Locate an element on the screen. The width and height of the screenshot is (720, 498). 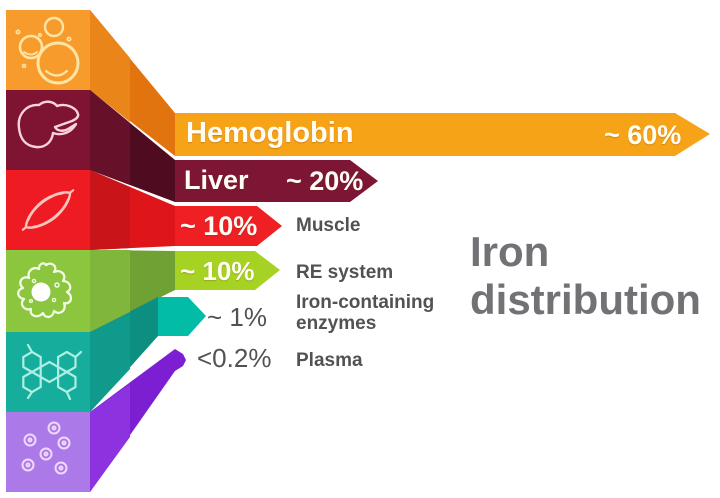
liver-value: ~ 20% is located at coordinates (325, 181).